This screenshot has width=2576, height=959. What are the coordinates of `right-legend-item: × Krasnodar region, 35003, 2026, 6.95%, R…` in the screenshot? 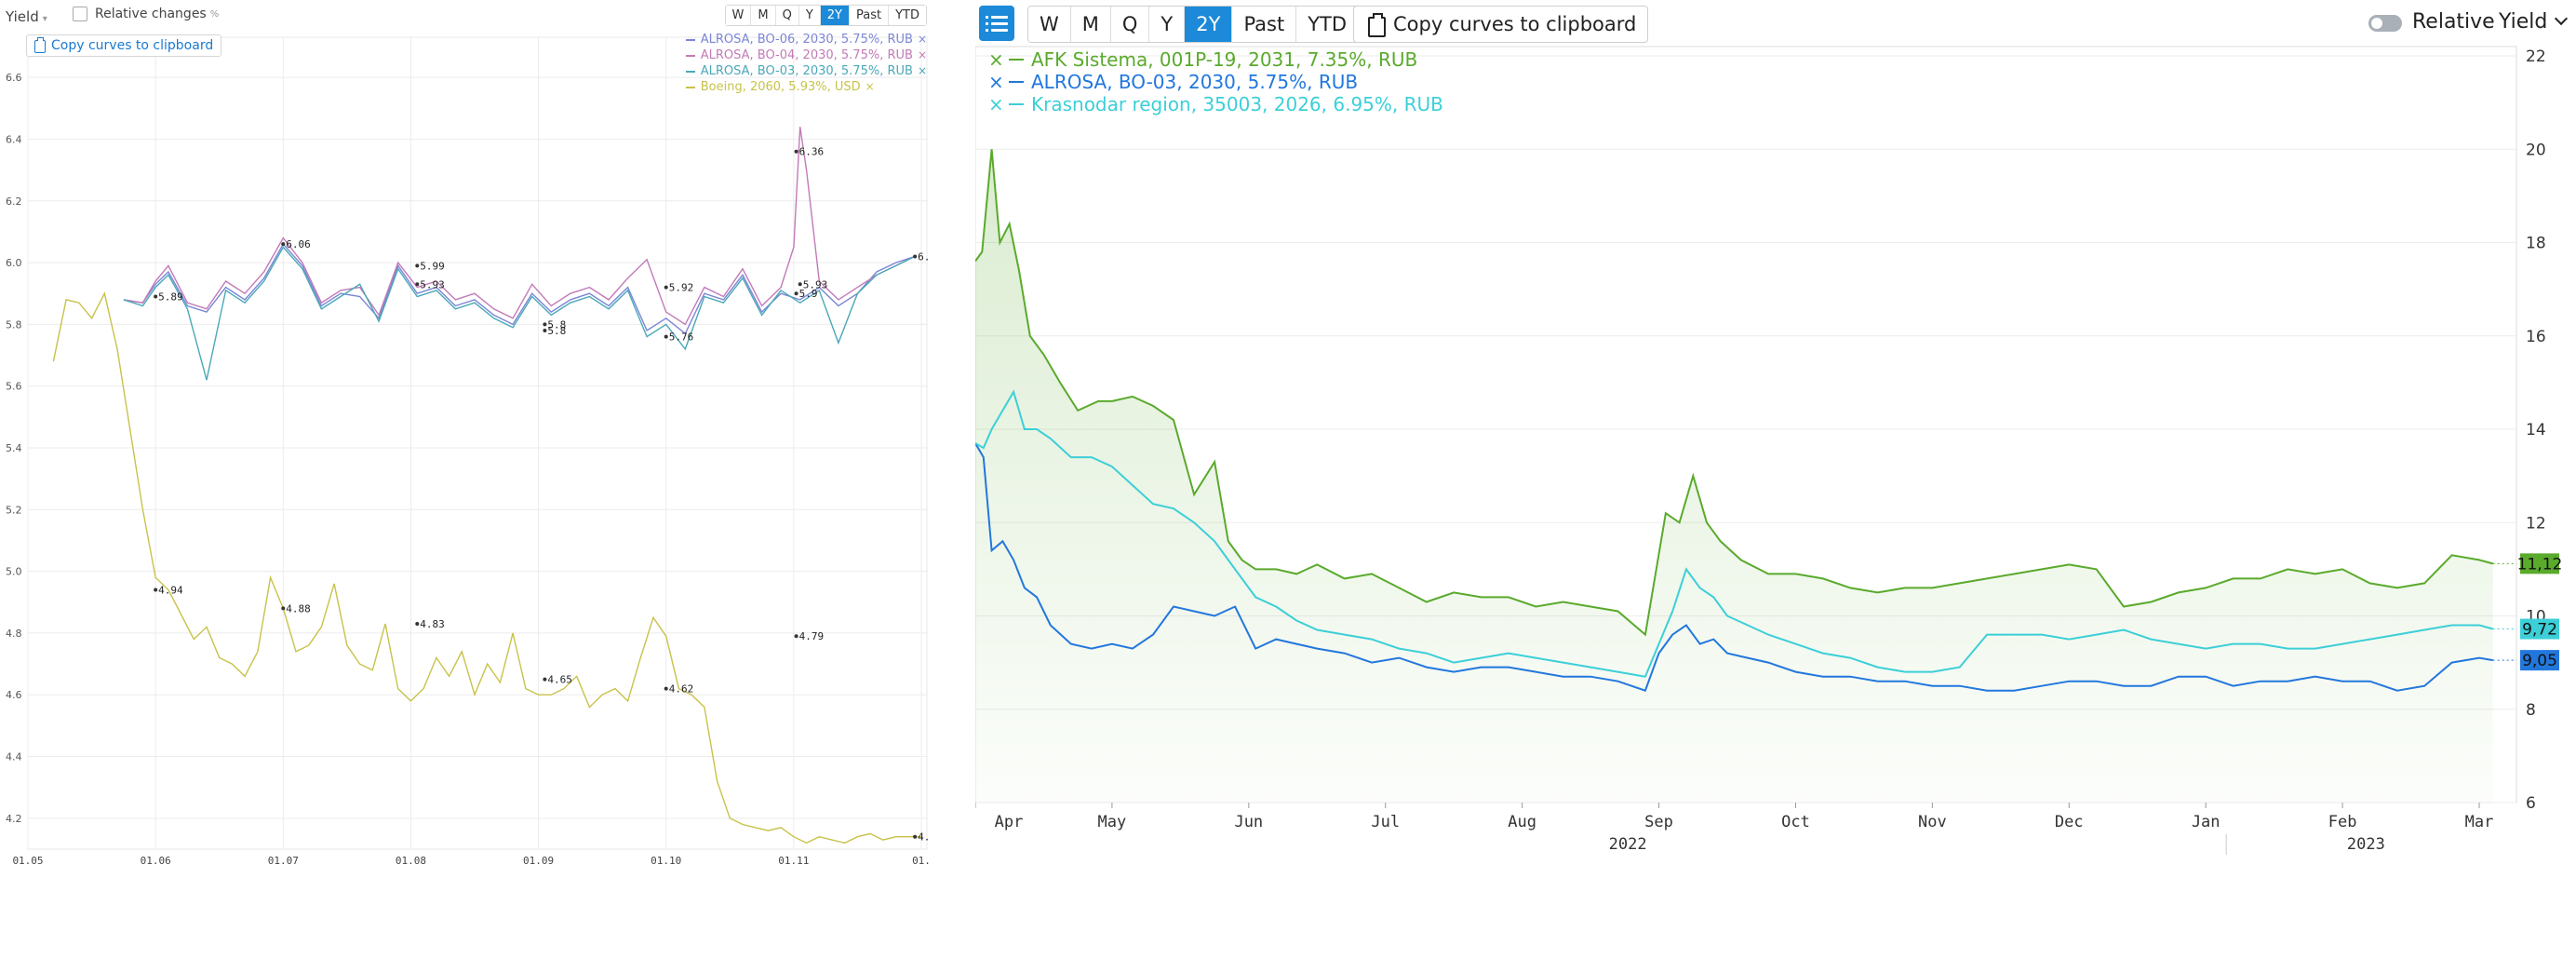 It's located at (1215, 104).